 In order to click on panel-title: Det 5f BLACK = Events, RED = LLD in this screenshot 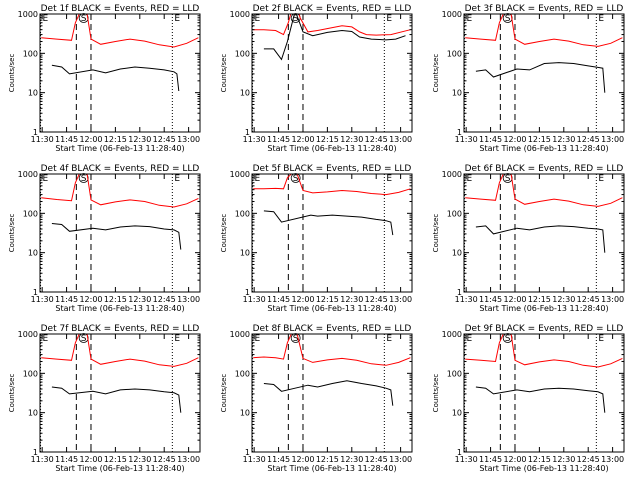, I will do `click(332, 169)`.